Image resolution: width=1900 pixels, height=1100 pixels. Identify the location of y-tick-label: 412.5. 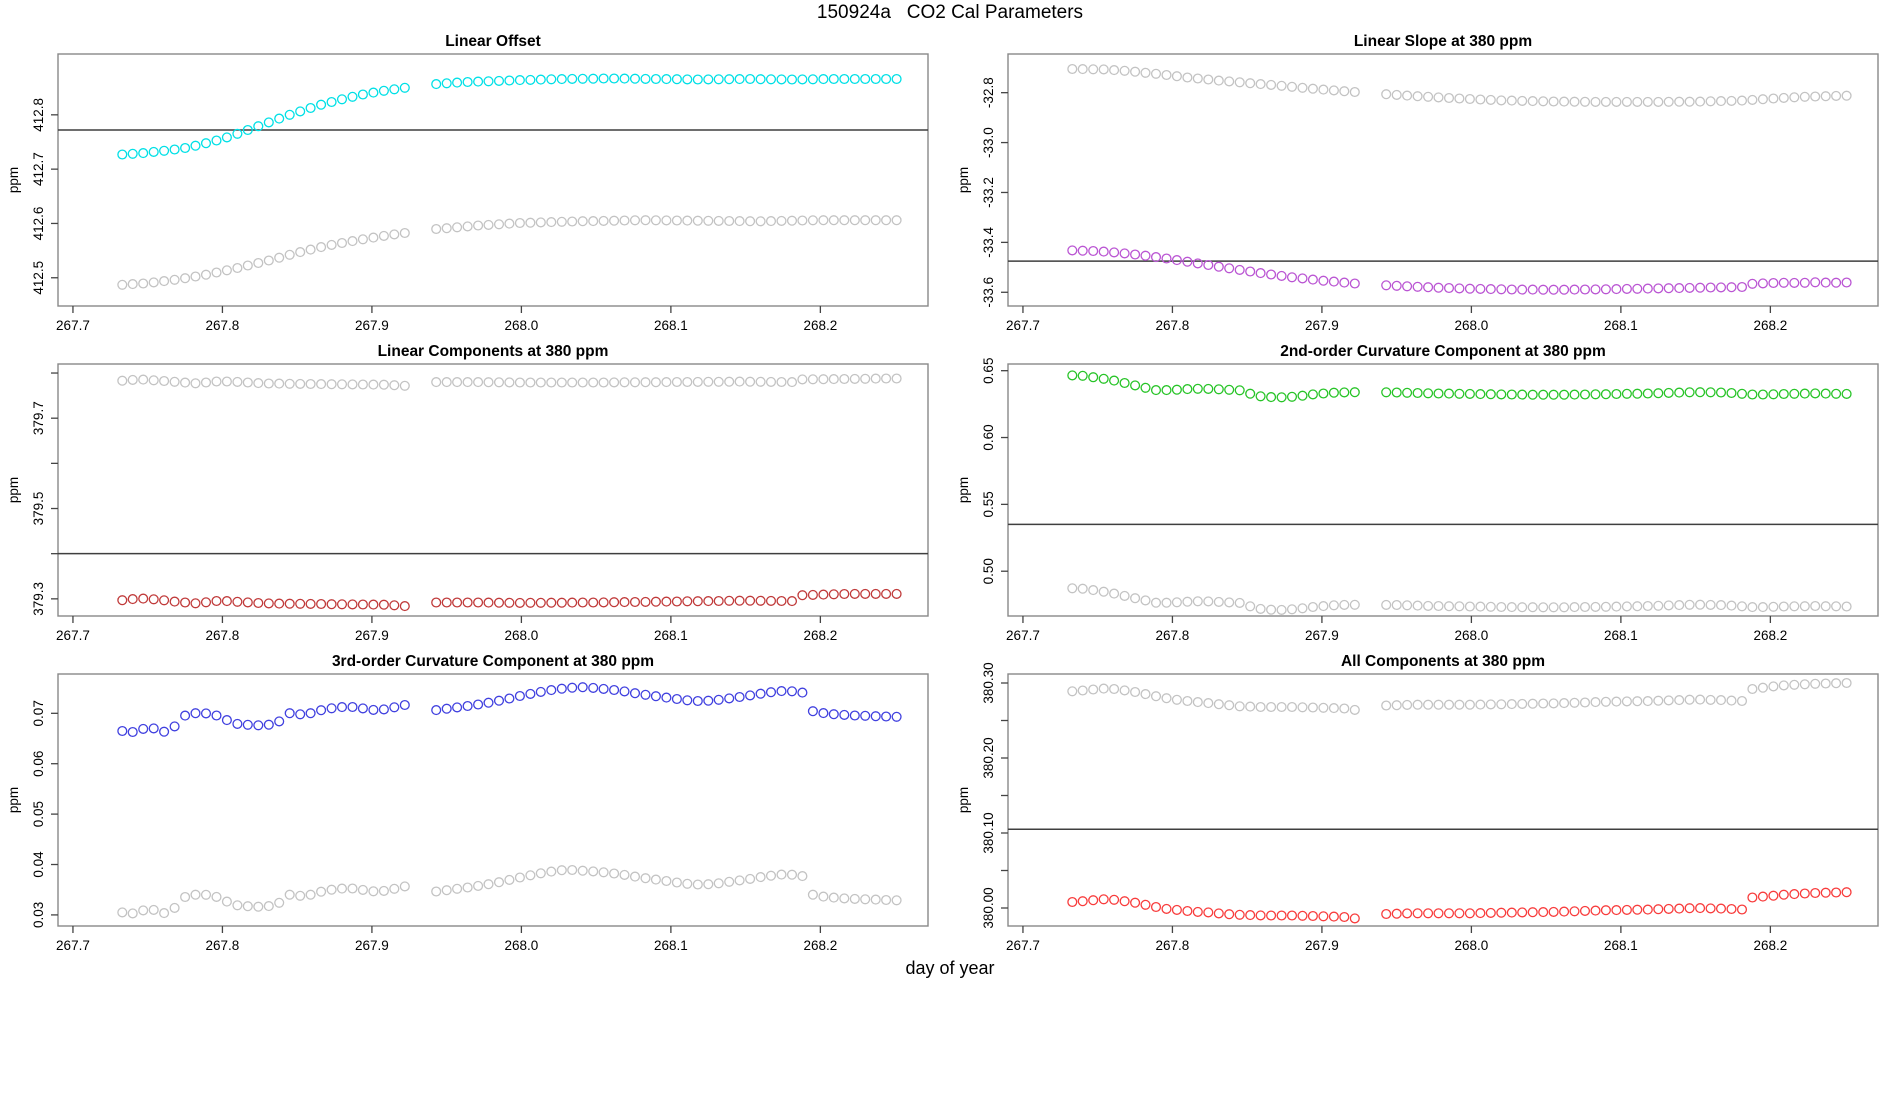
(38, 278).